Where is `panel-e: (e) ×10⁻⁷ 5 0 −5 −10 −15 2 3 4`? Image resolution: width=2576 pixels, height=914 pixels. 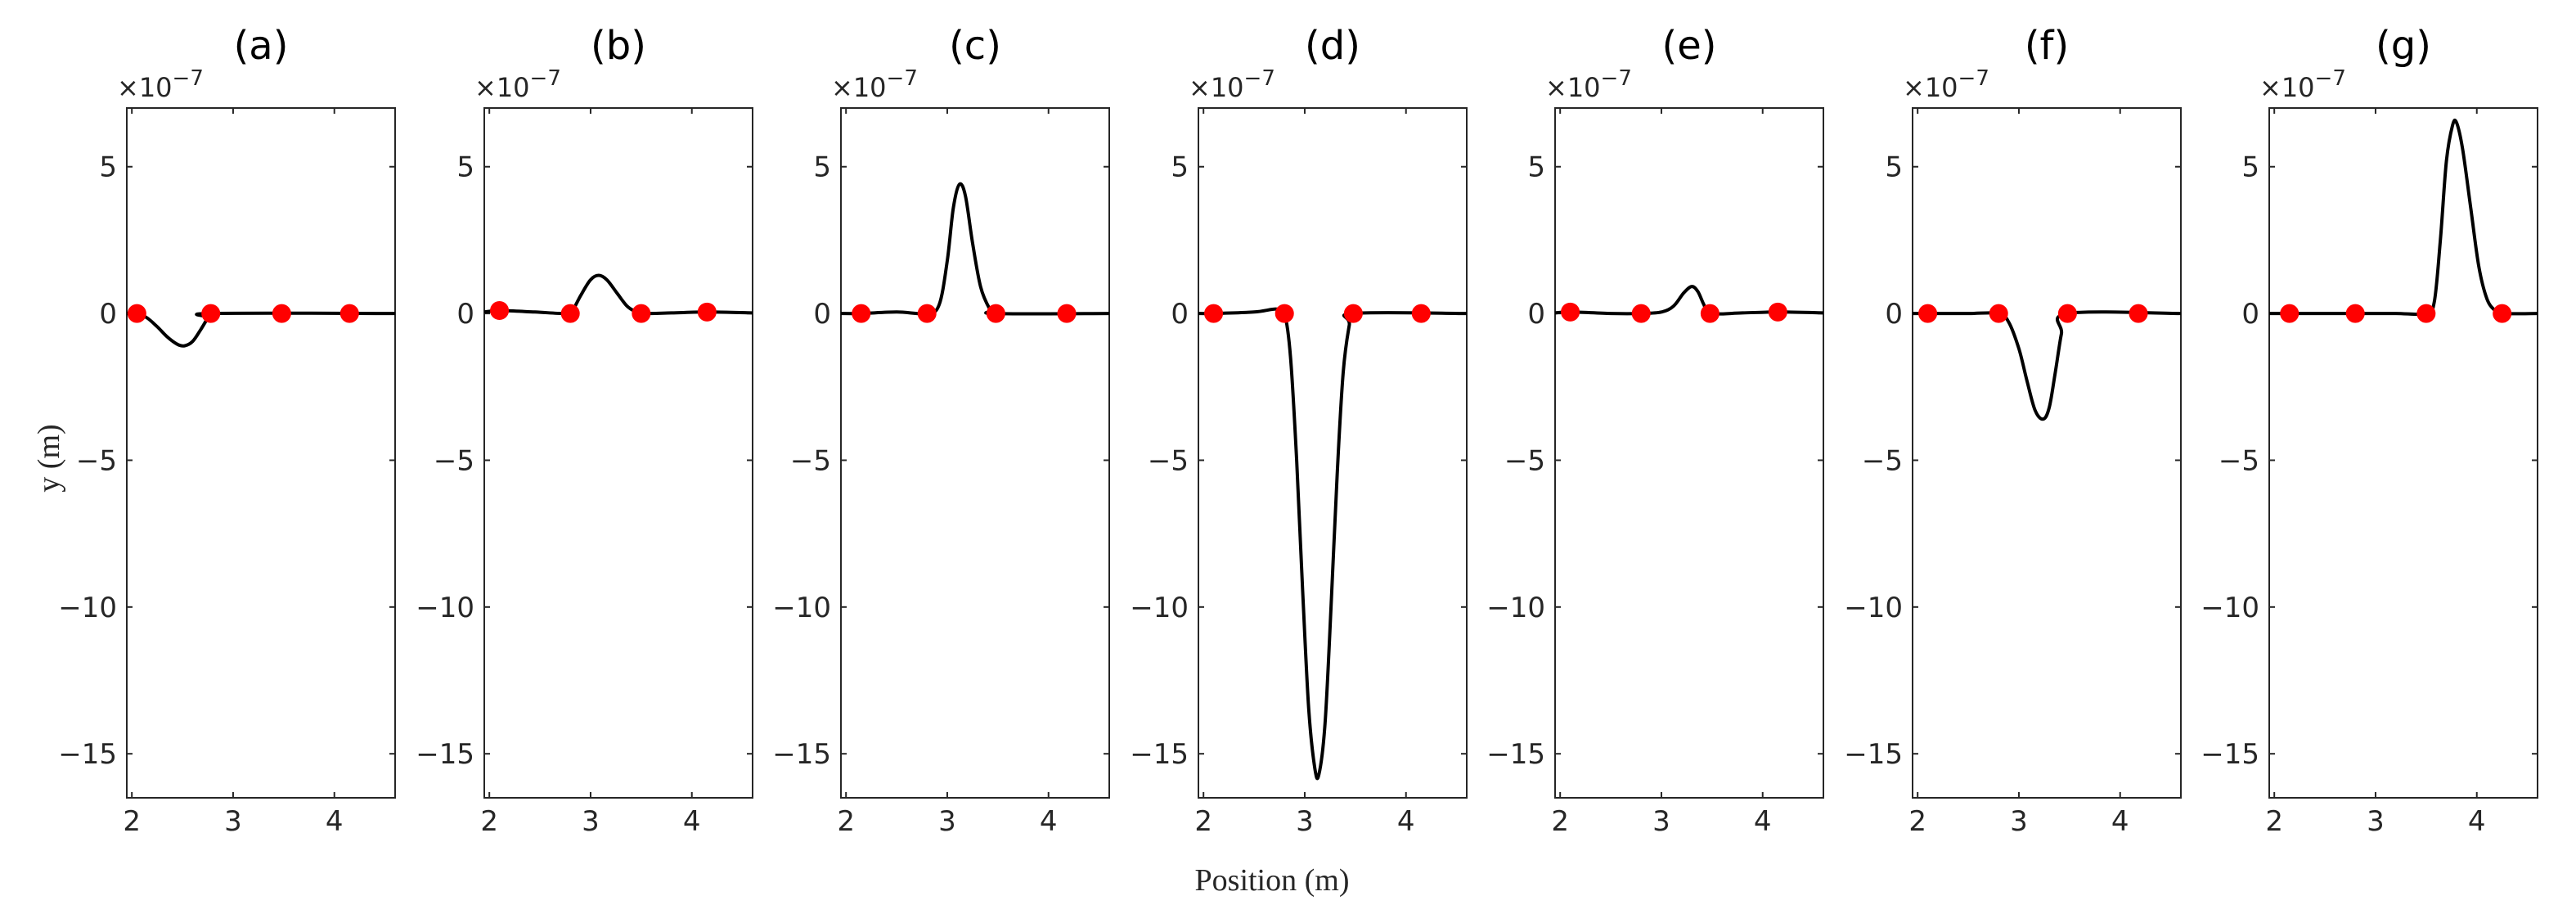
panel-e: (e) ×10⁻⁷ 5 0 −5 −10 −15 2 3 4 is located at coordinates (1655, 430).